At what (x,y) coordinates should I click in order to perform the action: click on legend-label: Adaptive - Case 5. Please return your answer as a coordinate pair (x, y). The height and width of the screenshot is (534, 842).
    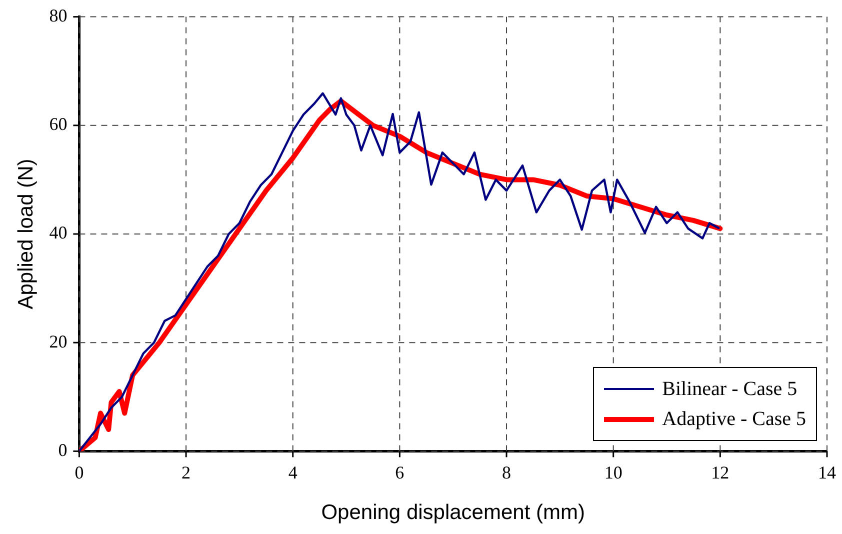
    Looking at the image, I should click on (734, 419).